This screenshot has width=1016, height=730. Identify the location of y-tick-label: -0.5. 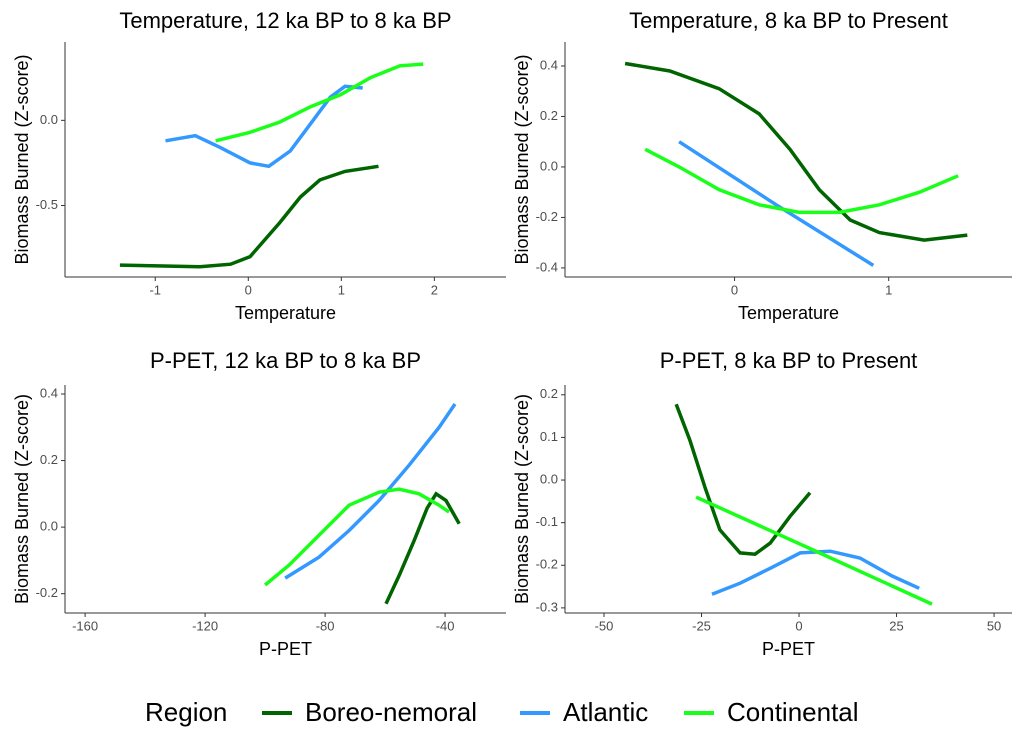
(47, 204).